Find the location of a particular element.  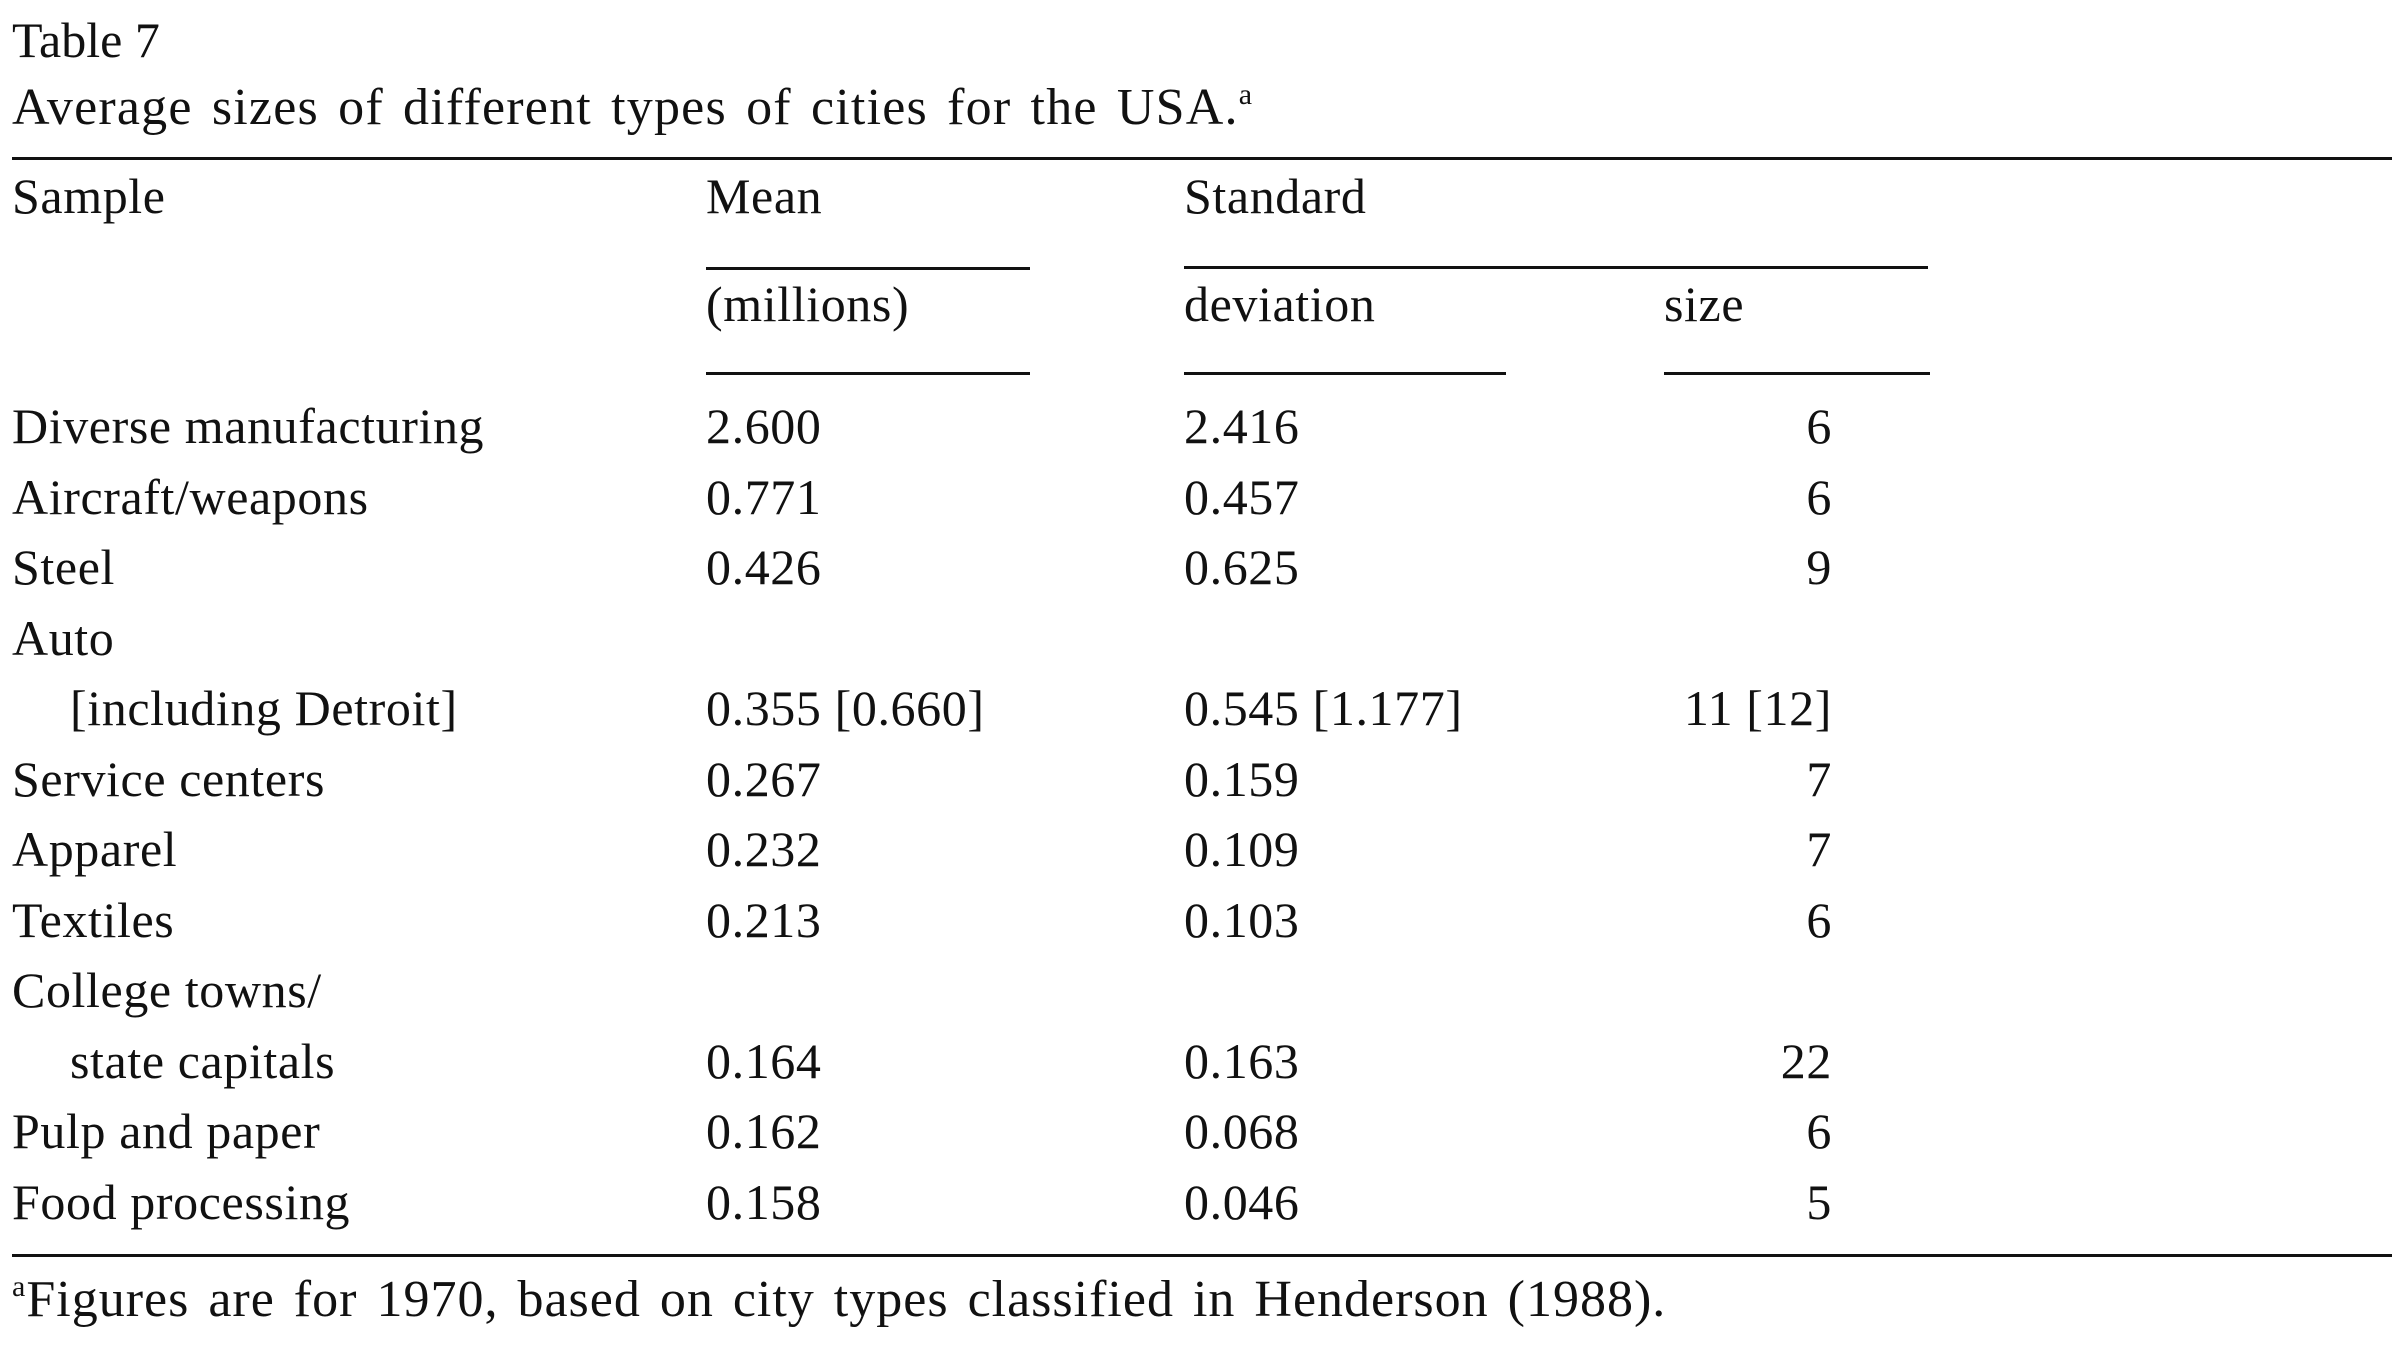

std-cell: 0.068 is located at coordinates (1242, 1131).